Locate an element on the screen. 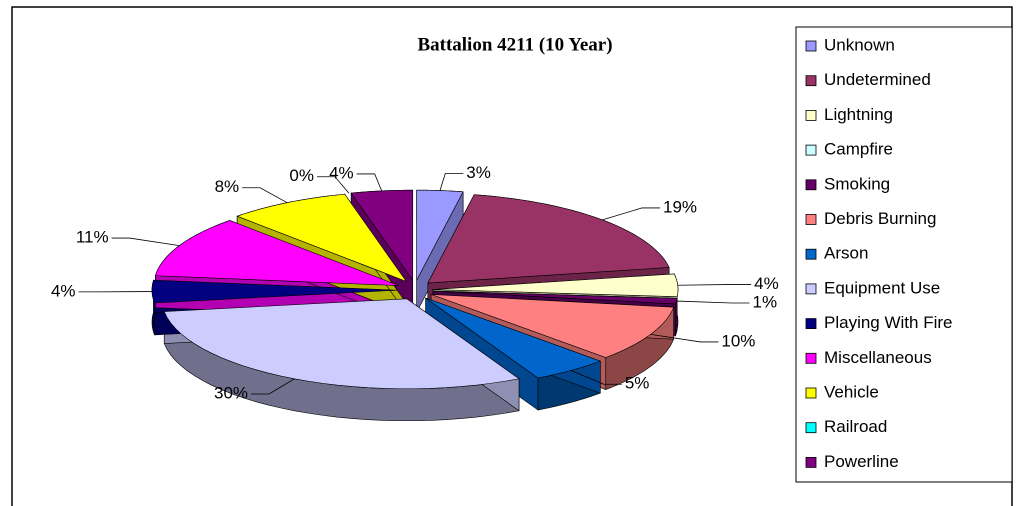 This screenshot has height=506, width=1023. legend-label: Lightning is located at coordinates (858, 114).